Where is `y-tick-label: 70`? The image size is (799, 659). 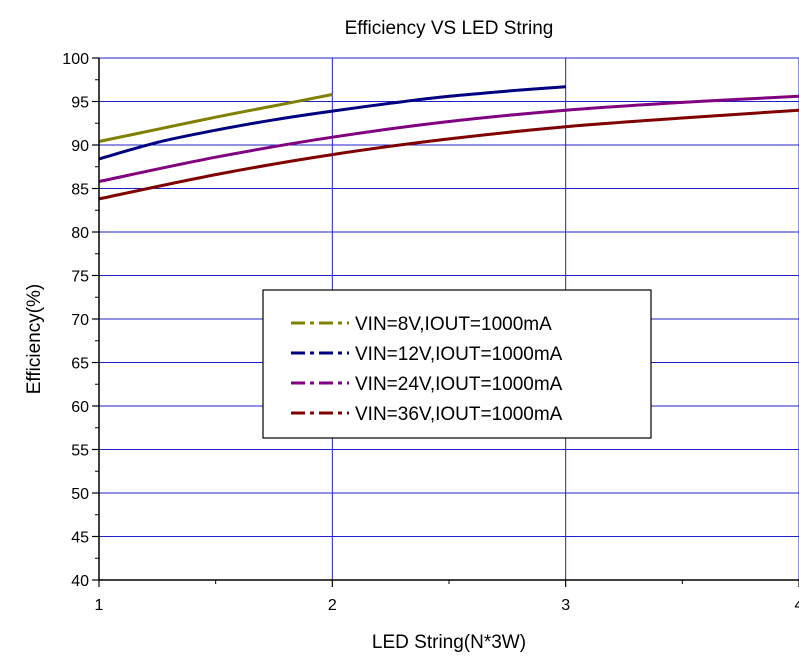
y-tick-label: 70 is located at coordinates (80, 320).